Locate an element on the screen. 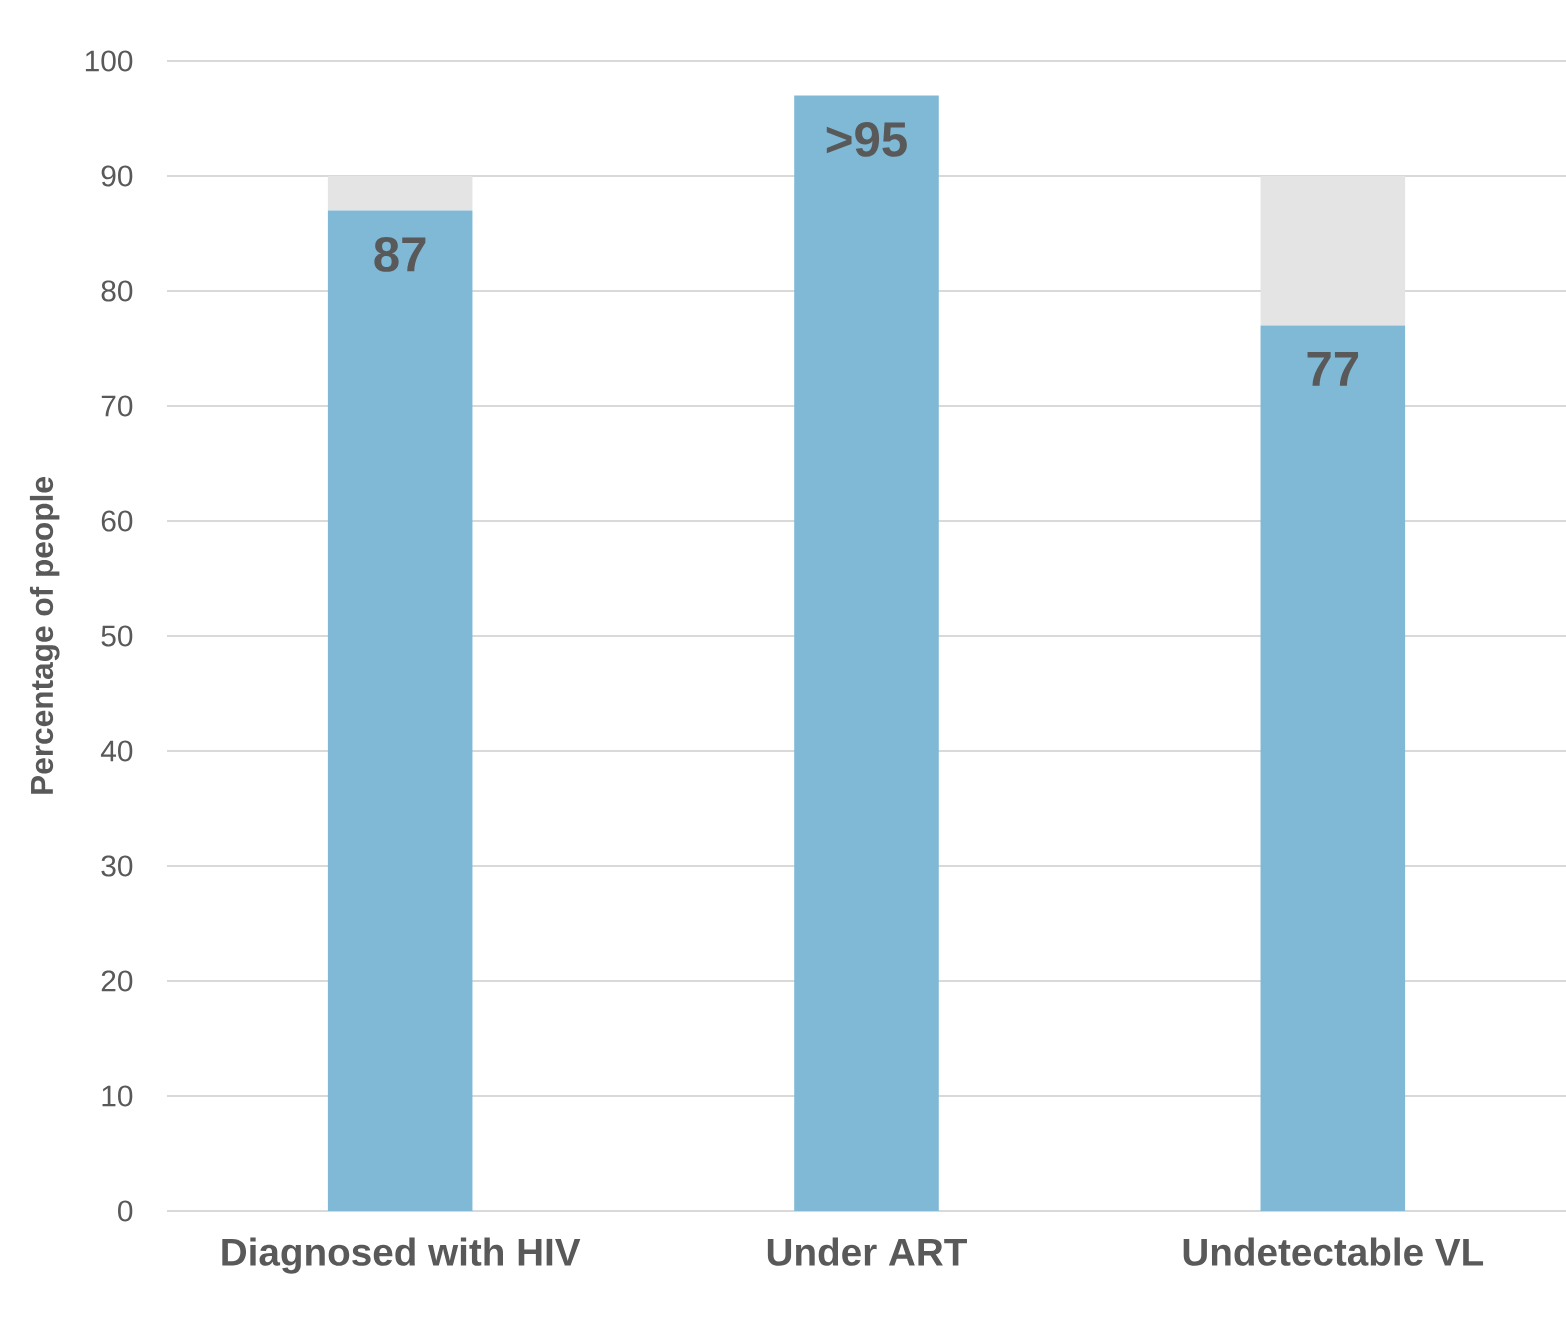 The image size is (1566, 1331). y-tick-label: 0 is located at coordinates (125, 1211).